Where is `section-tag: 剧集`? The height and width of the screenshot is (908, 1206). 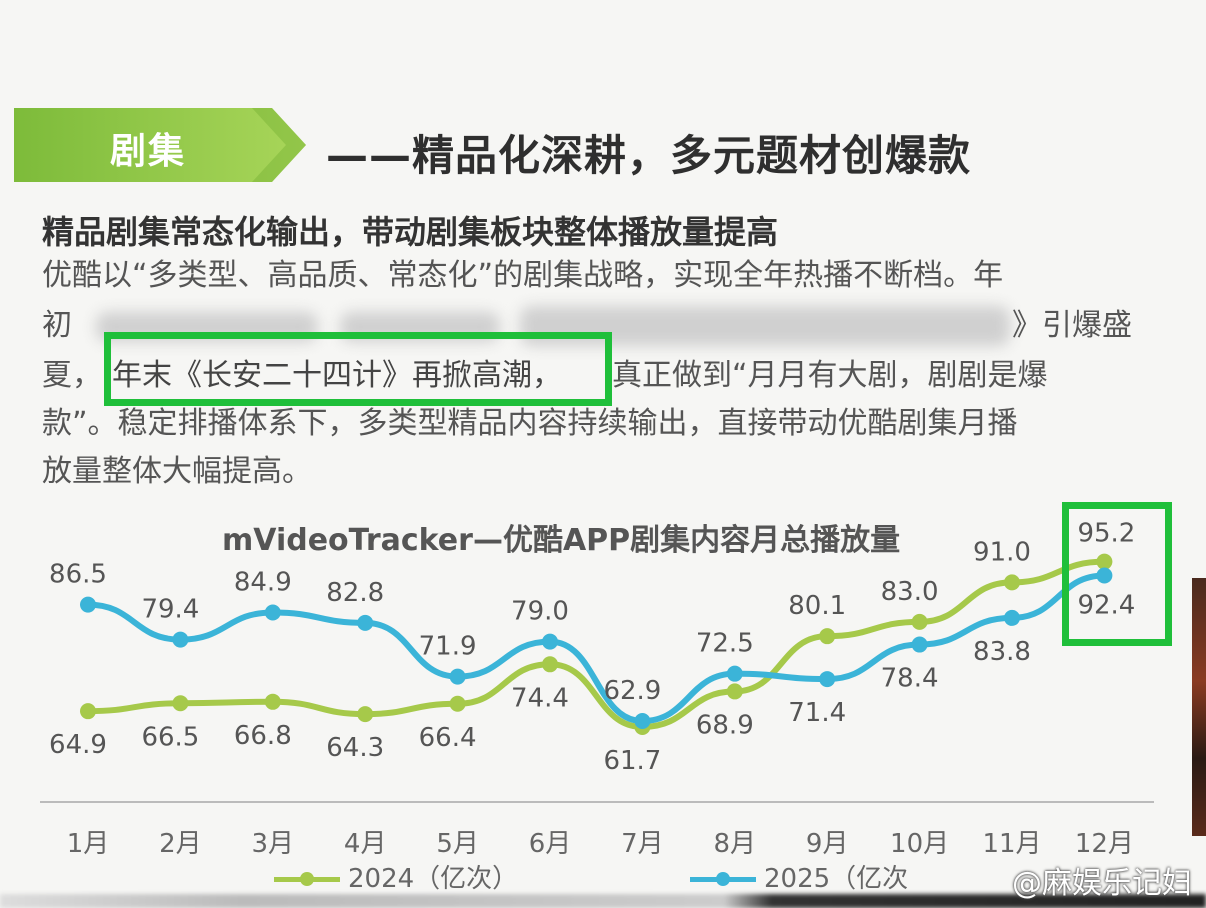
section-tag: 剧集 is located at coordinates (160, 145).